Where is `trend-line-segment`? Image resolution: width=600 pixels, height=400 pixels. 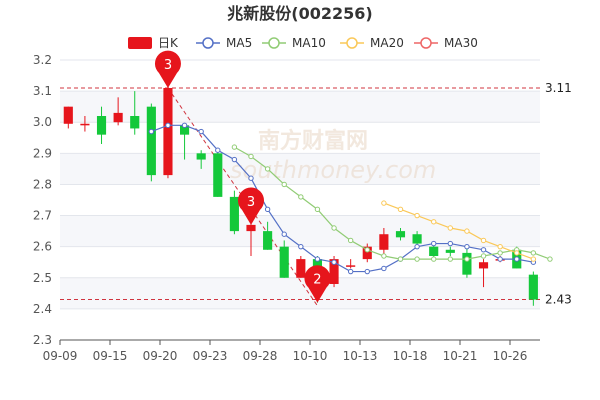 trend-line-segment is located at coordinates (242, 197).